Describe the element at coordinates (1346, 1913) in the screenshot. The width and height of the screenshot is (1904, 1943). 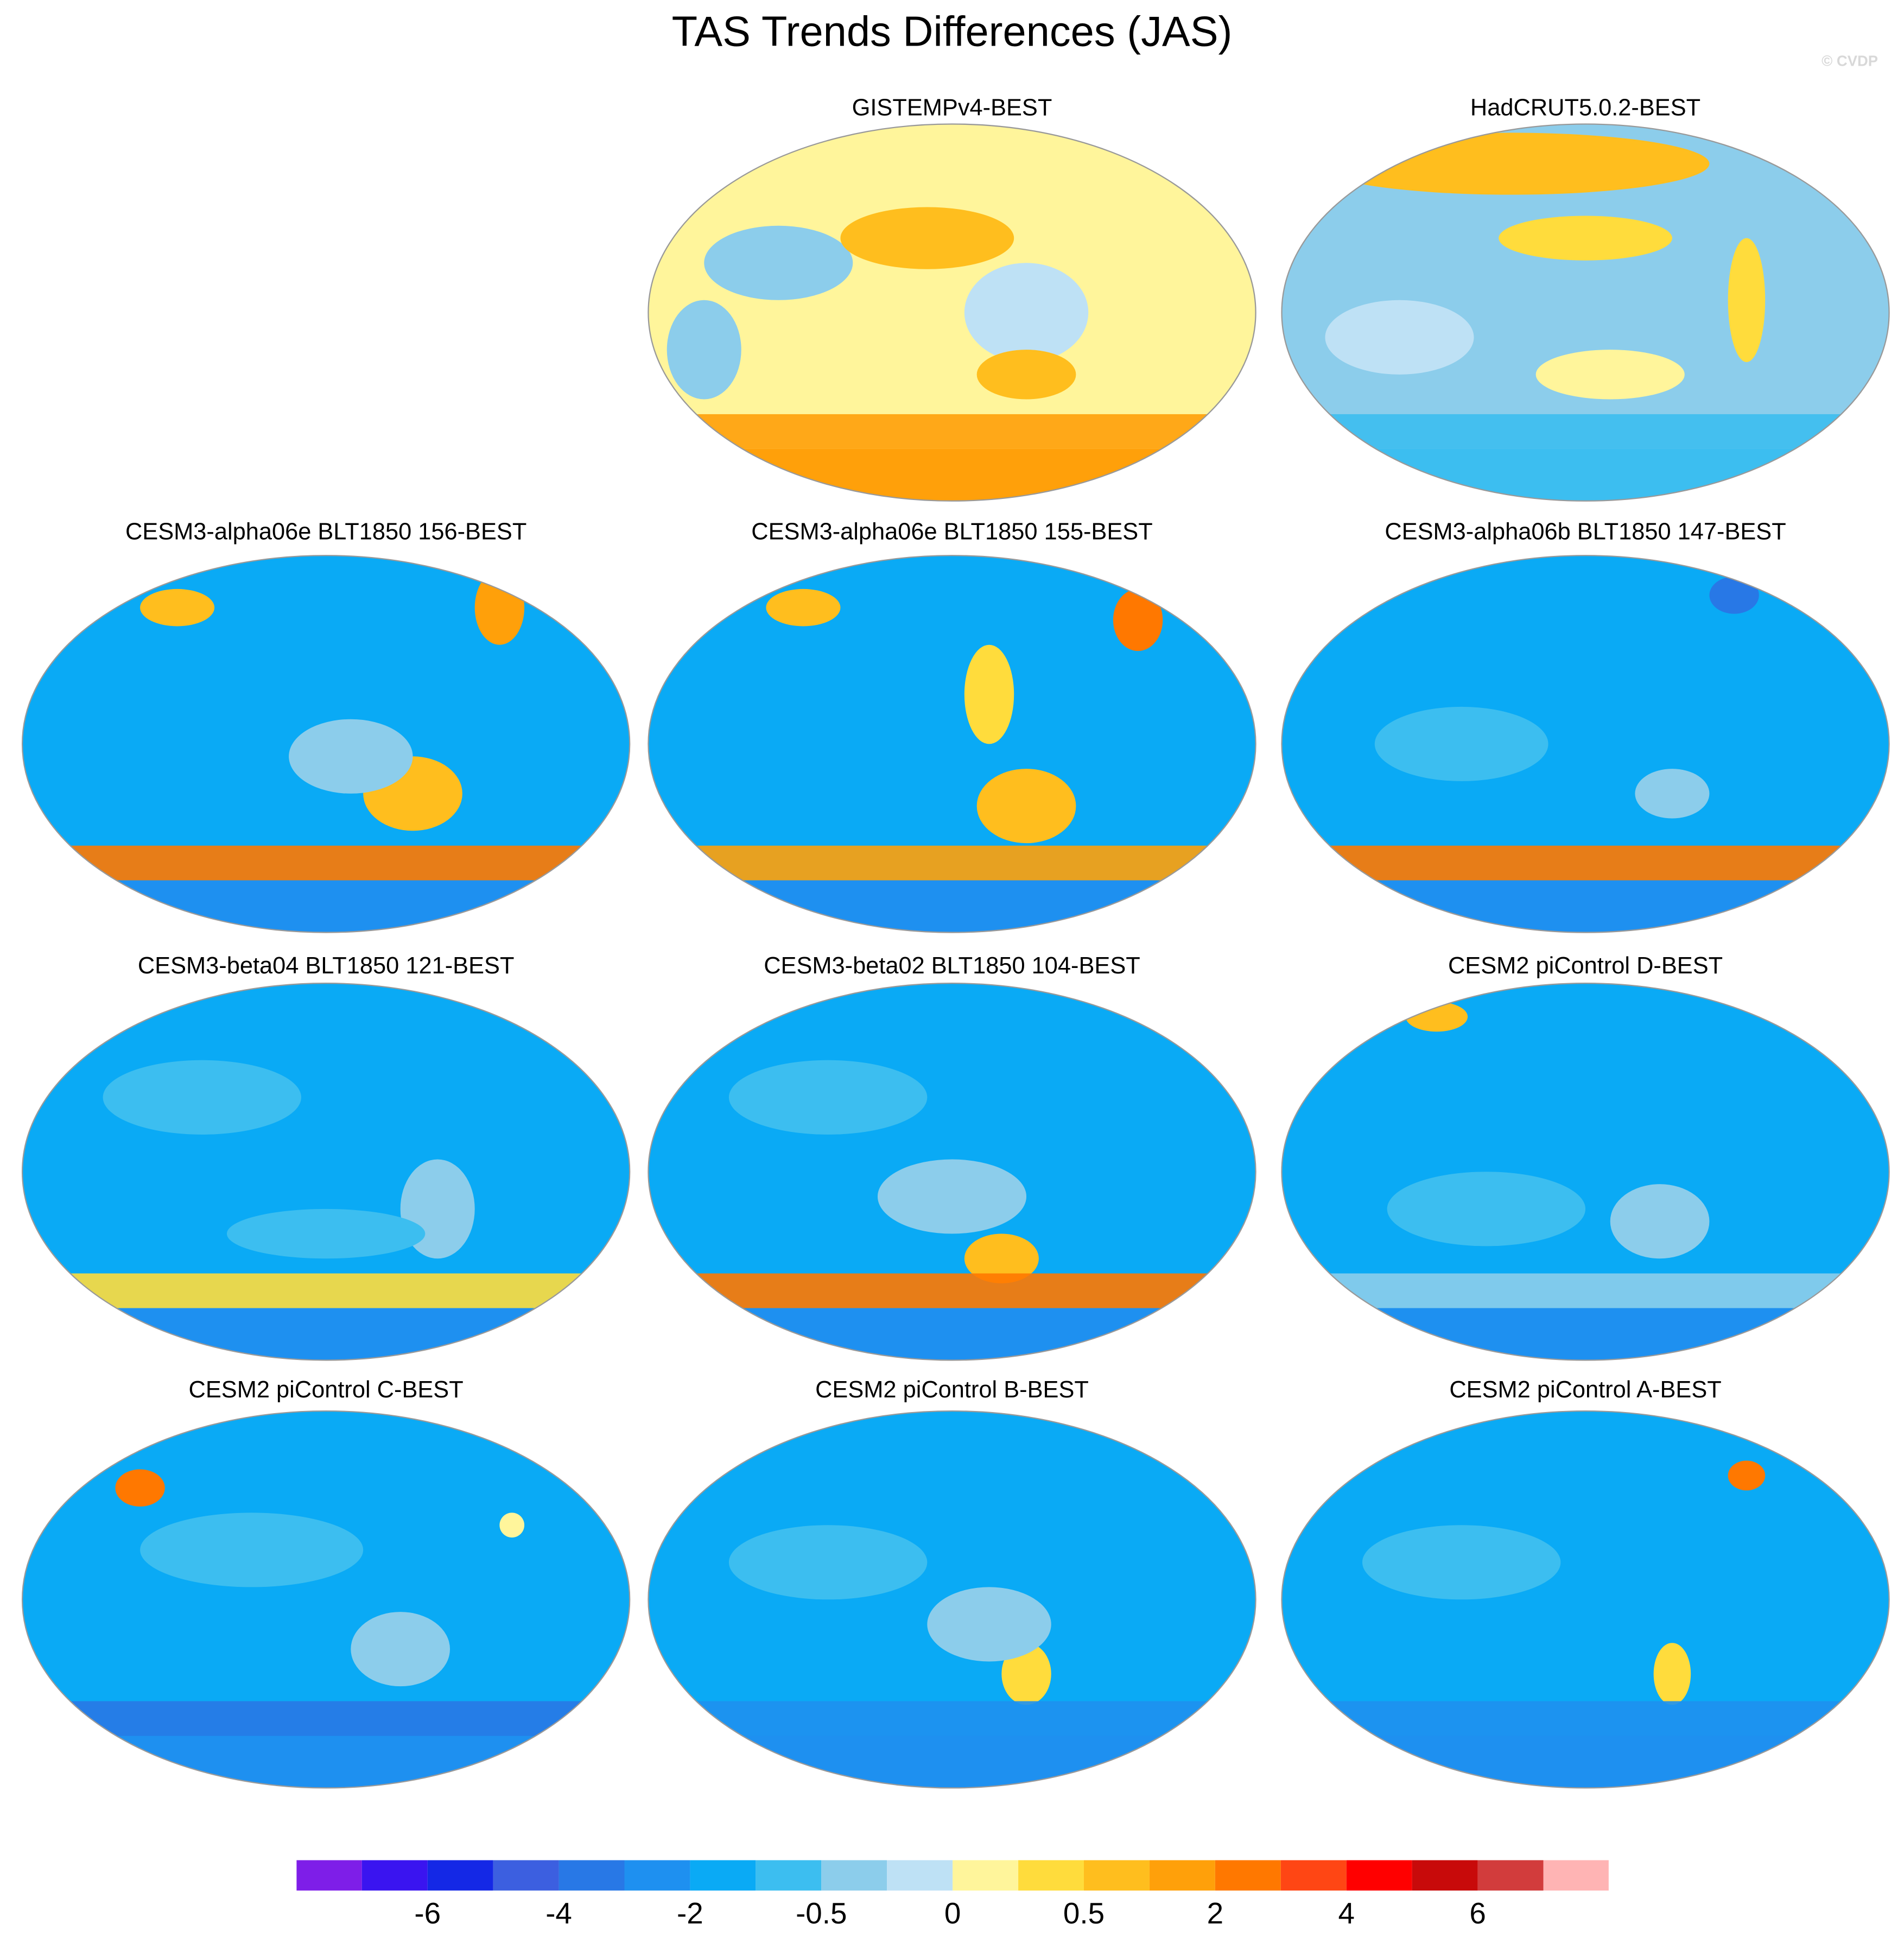
I see `colorbar-label: 4` at that location.